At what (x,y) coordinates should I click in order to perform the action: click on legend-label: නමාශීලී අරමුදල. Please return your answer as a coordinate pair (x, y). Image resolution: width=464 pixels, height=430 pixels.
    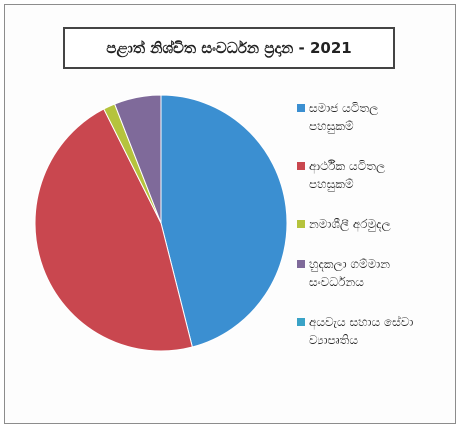
    Looking at the image, I should click on (350, 224).